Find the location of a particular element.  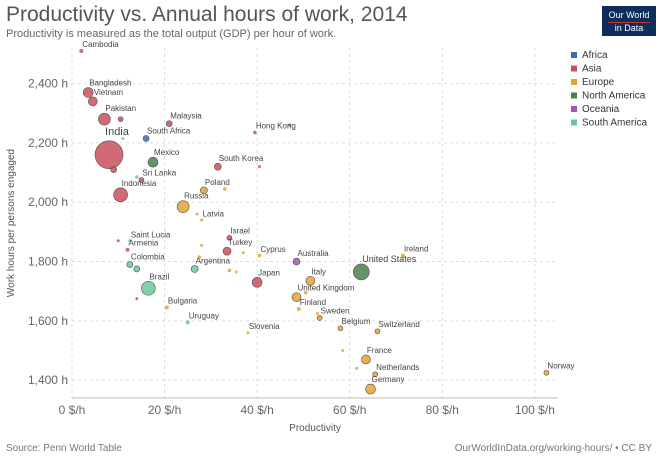

x-tick-label: 60 $/h is located at coordinates (349, 410).